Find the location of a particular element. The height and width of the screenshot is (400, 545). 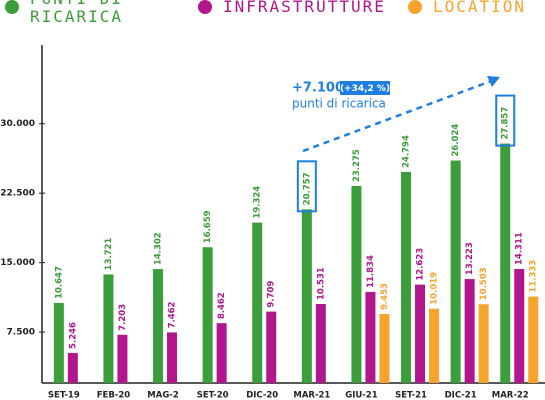

value-label: 19.324 is located at coordinates (258, 202).